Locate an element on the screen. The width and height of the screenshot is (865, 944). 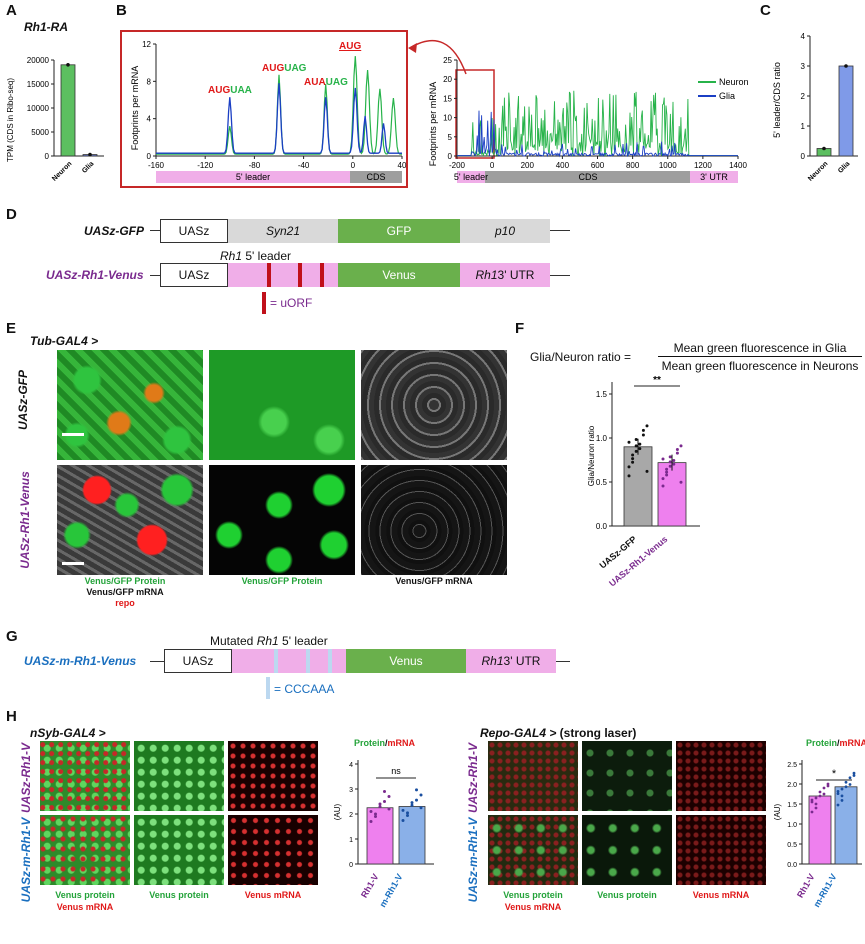
y-tick-label: 2.5 is located at coordinates (792, 765).